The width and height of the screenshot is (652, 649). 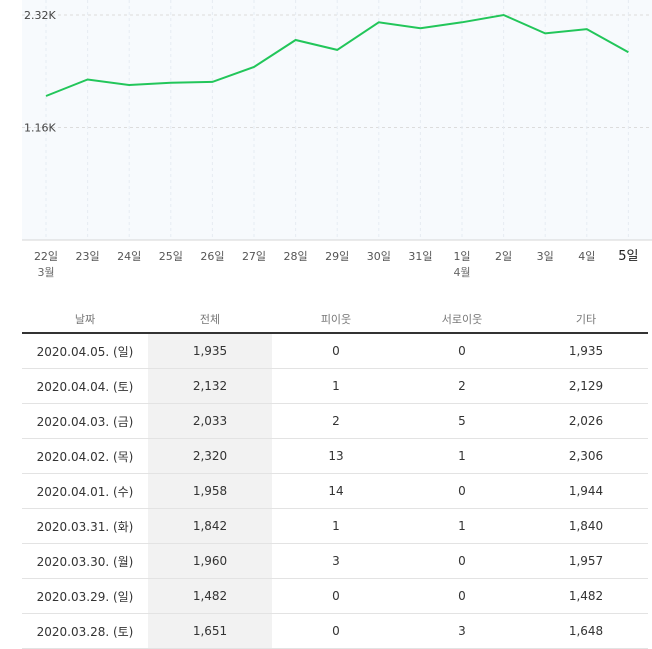 I want to click on x-tick-label: 25일, so click(x=171, y=256).